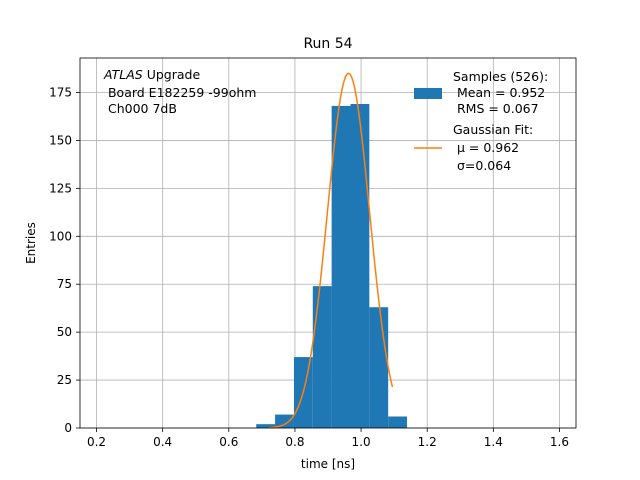 This screenshot has width=640, height=480. What do you see at coordinates (499, 92) in the screenshot?
I see `legend-samples-mean: Mean = 0.952` at bounding box center [499, 92].